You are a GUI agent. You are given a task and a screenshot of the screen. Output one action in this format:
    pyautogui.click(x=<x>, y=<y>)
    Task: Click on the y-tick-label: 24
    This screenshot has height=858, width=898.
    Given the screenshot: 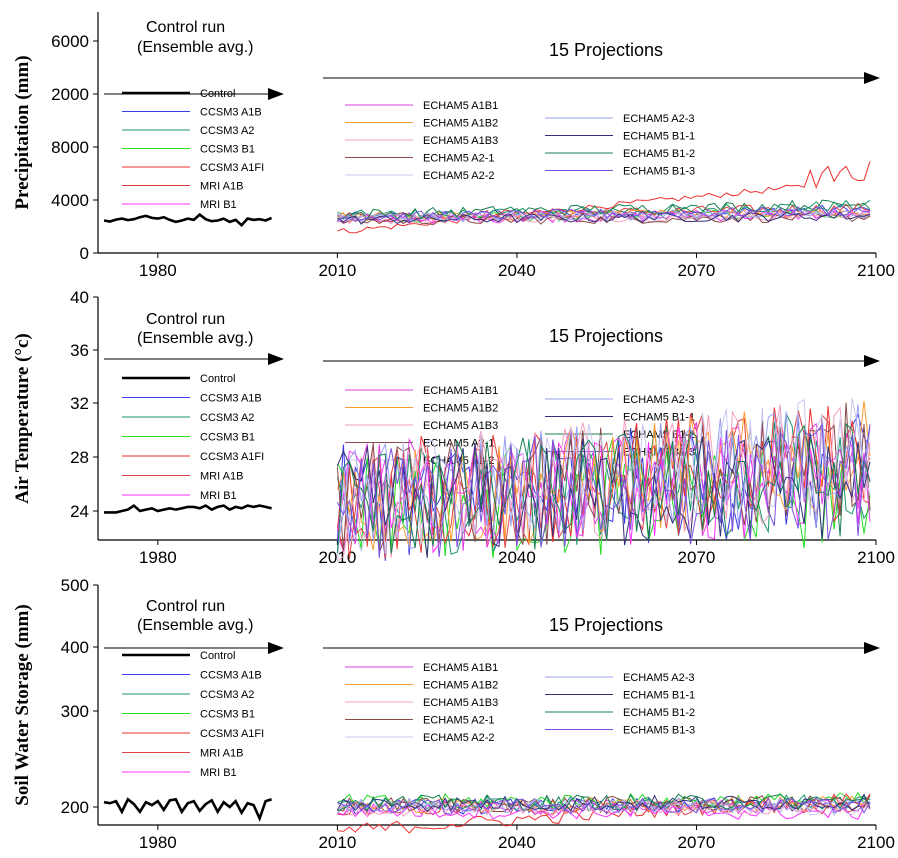 What is the action you would take?
    pyautogui.click(x=79, y=511)
    